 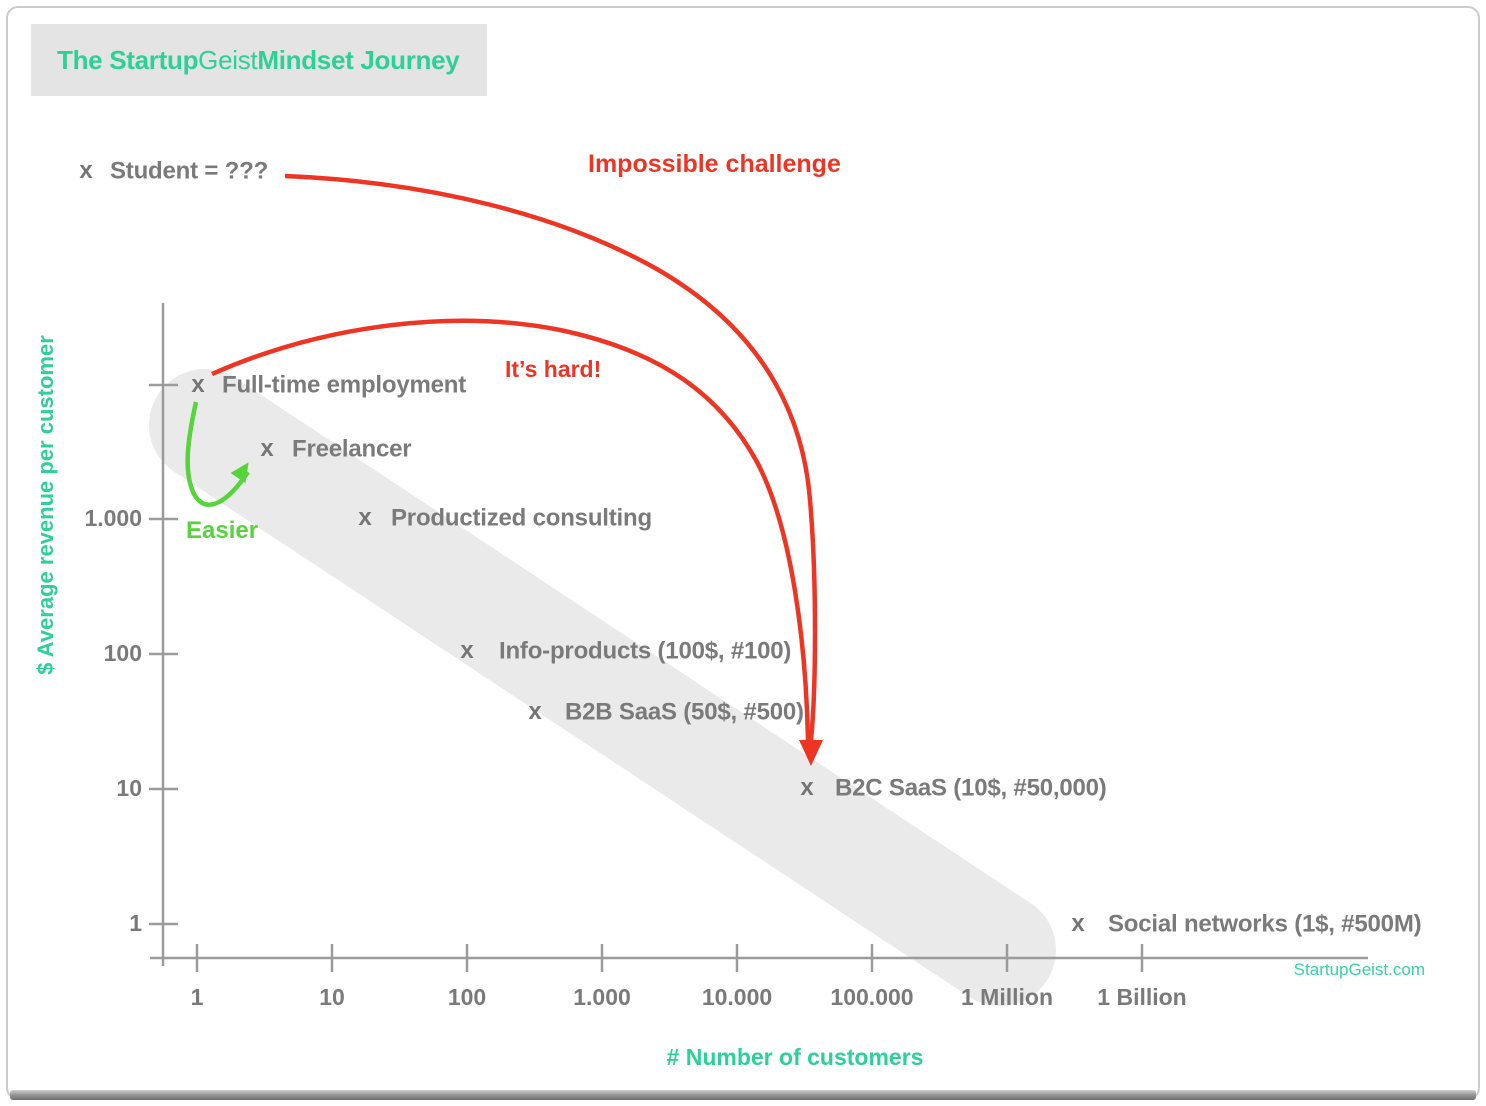 What do you see at coordinates (352, 449) in the screenshot?
I see `point-label-freelancer: Freelancer` at bounding box center [352, 449].